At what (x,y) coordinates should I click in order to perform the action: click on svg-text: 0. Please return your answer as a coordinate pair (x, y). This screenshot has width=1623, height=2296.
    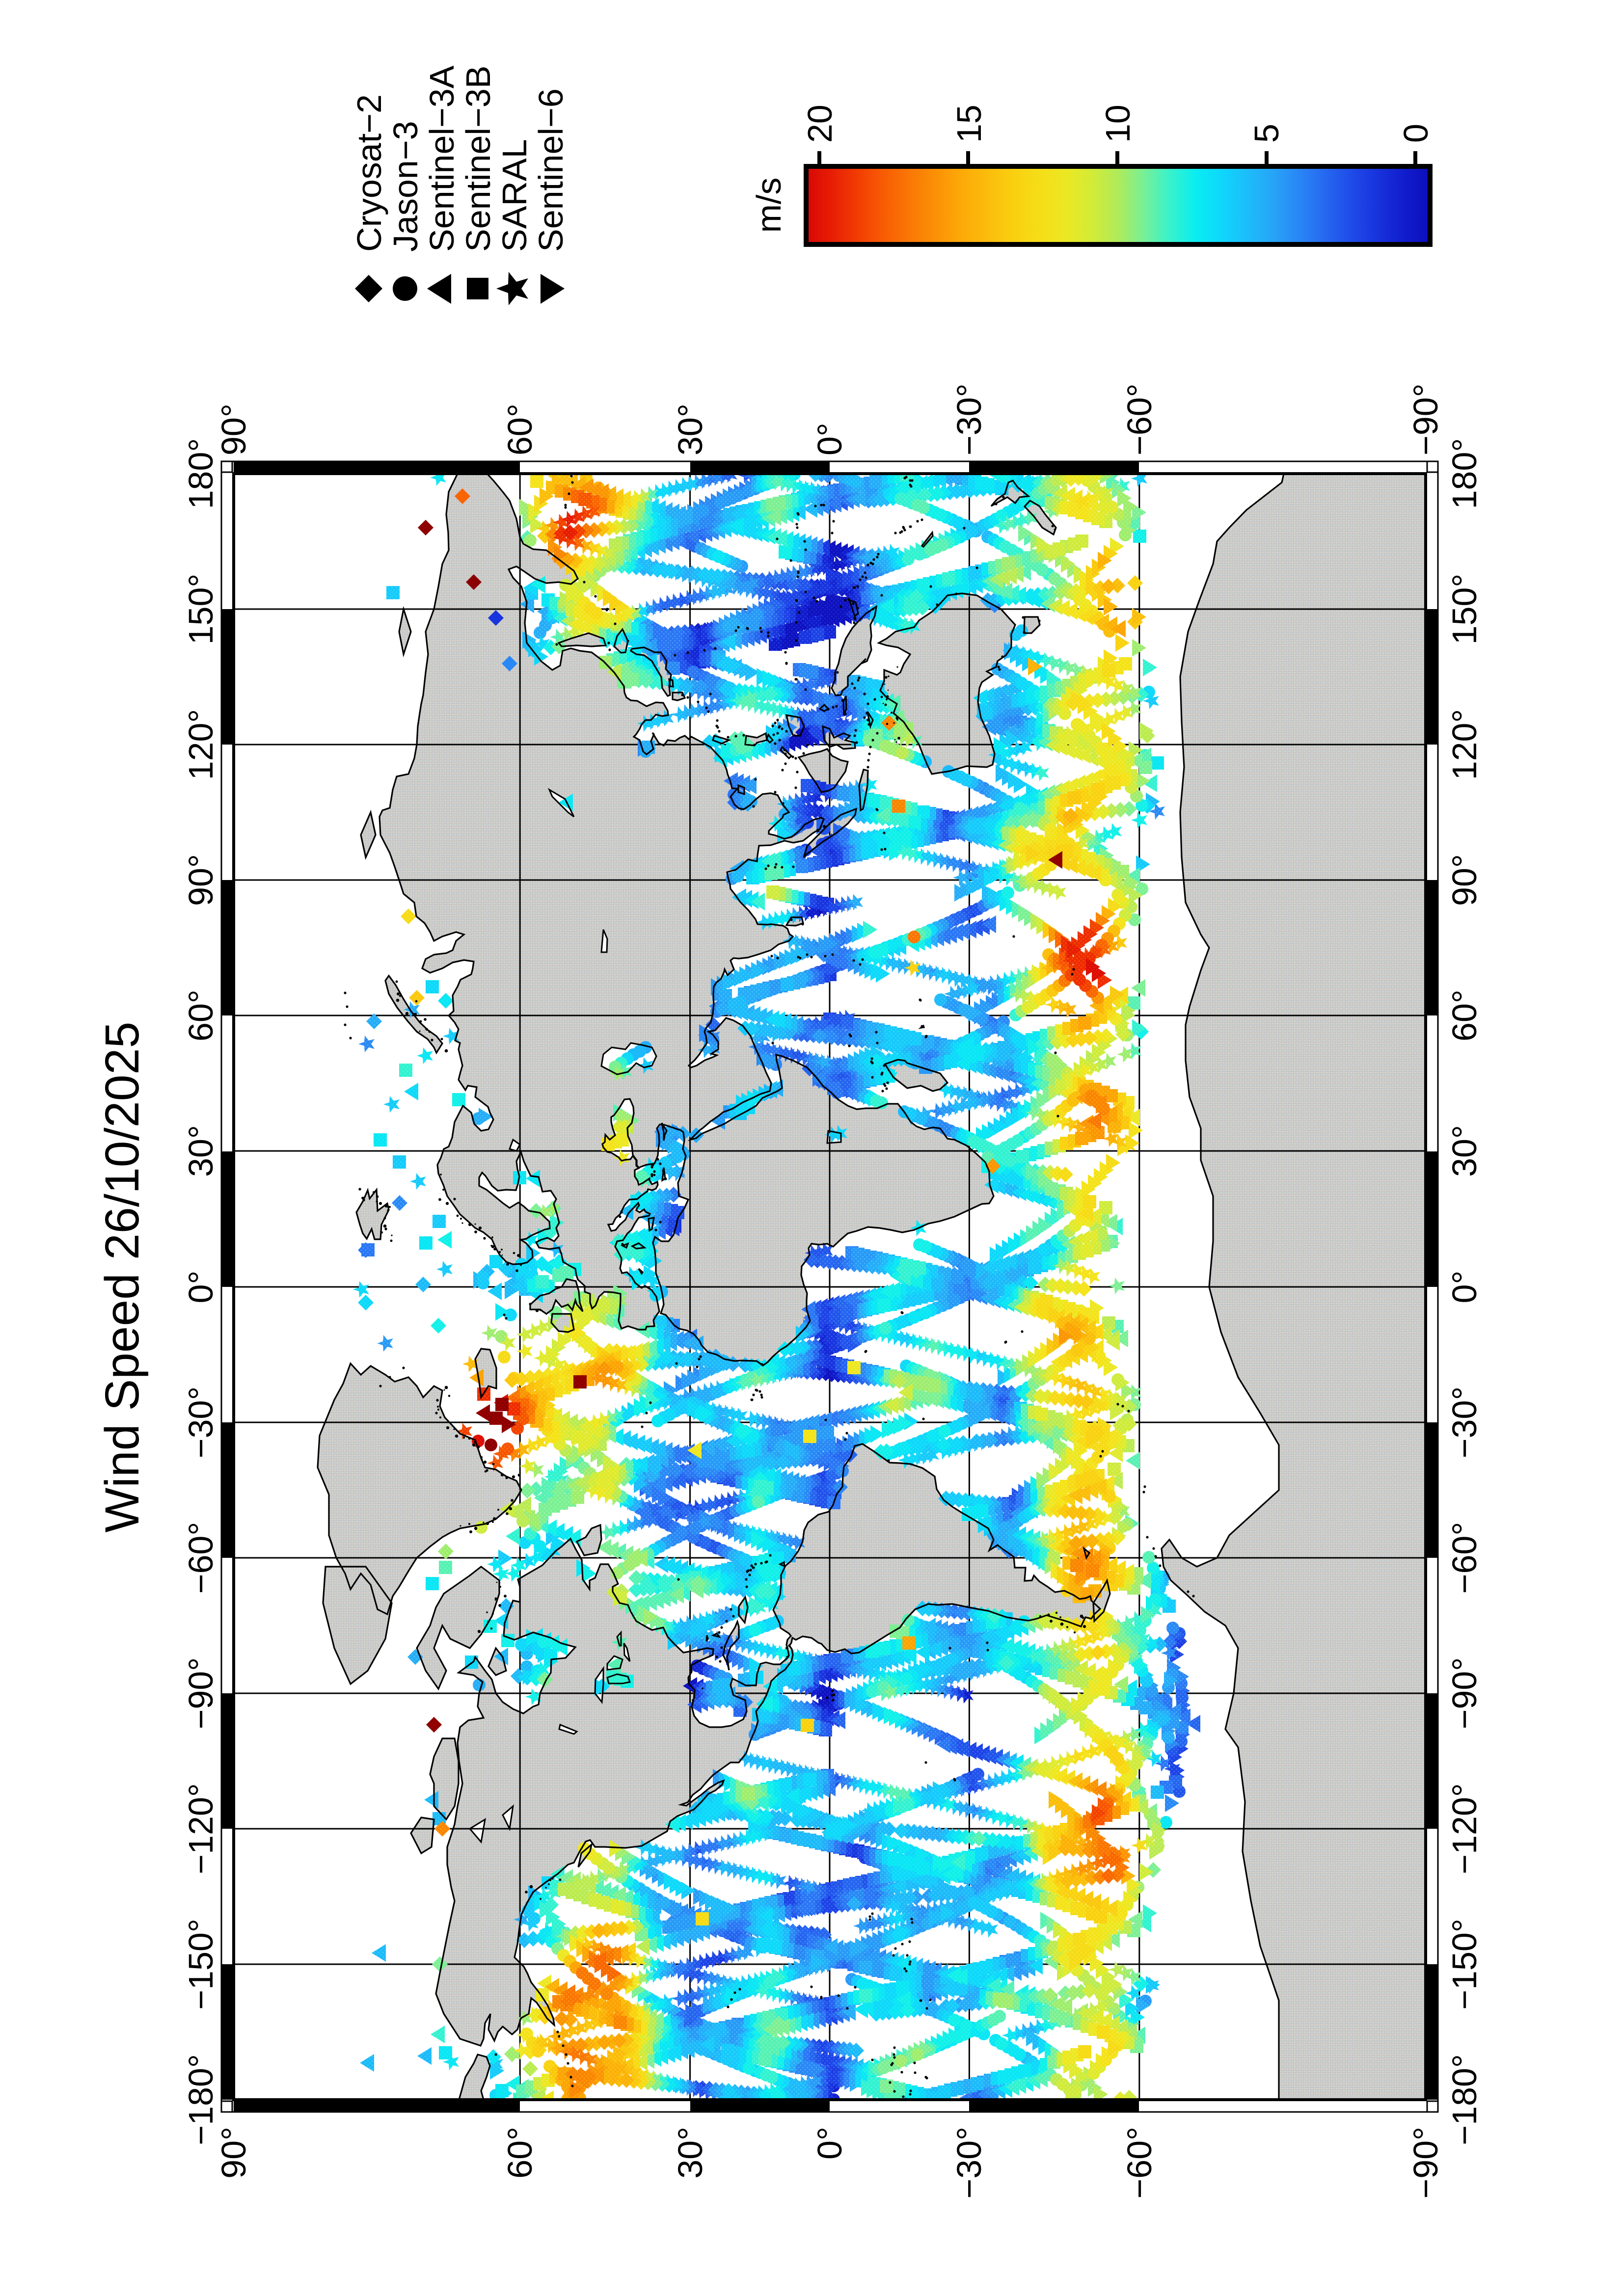
    Looking at the image, I should click on (1416, 133).